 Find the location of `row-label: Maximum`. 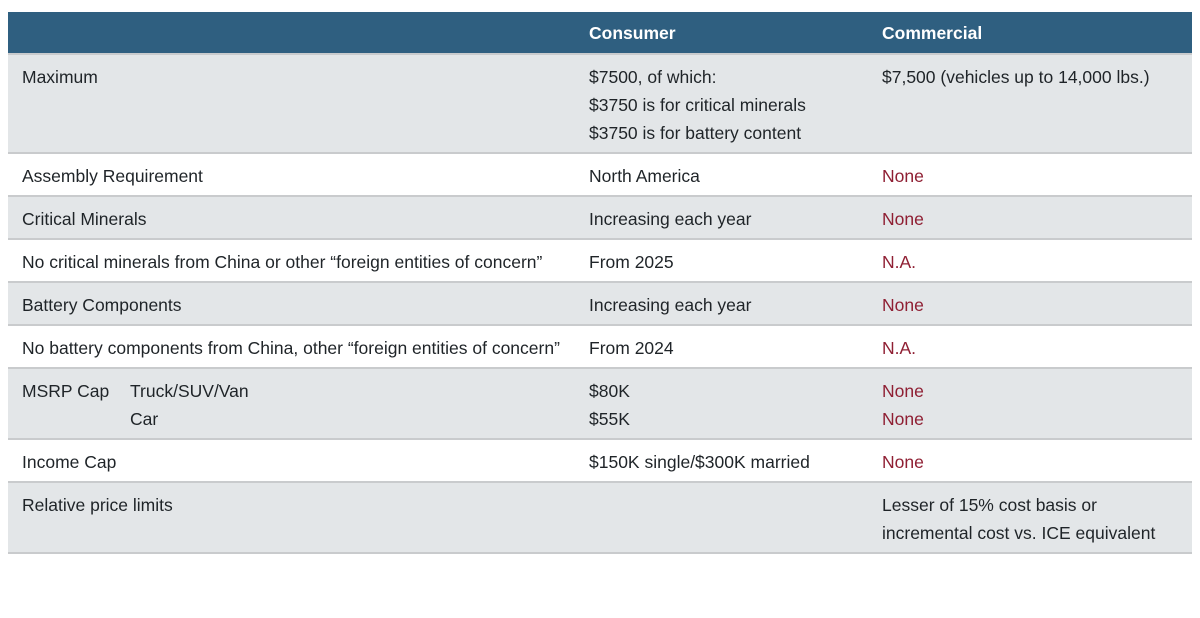

row-label: Maximum is located at coordinates (60, 77).